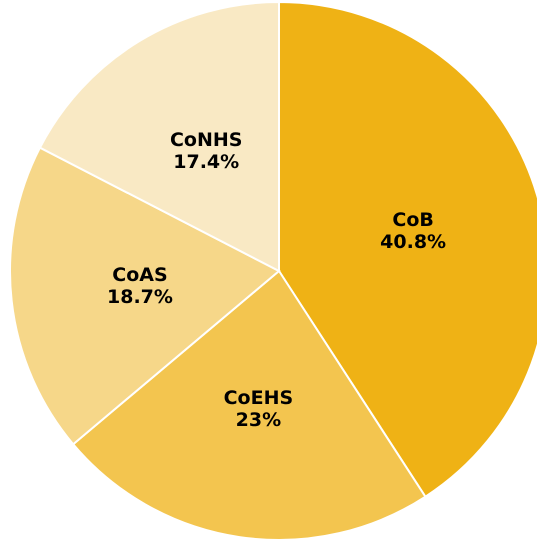 This screenshot has width=537, height=541. Describe the element at coordinates (259, 398) in the screenshot. I see `slice-category-label: CoEHS` at that location.